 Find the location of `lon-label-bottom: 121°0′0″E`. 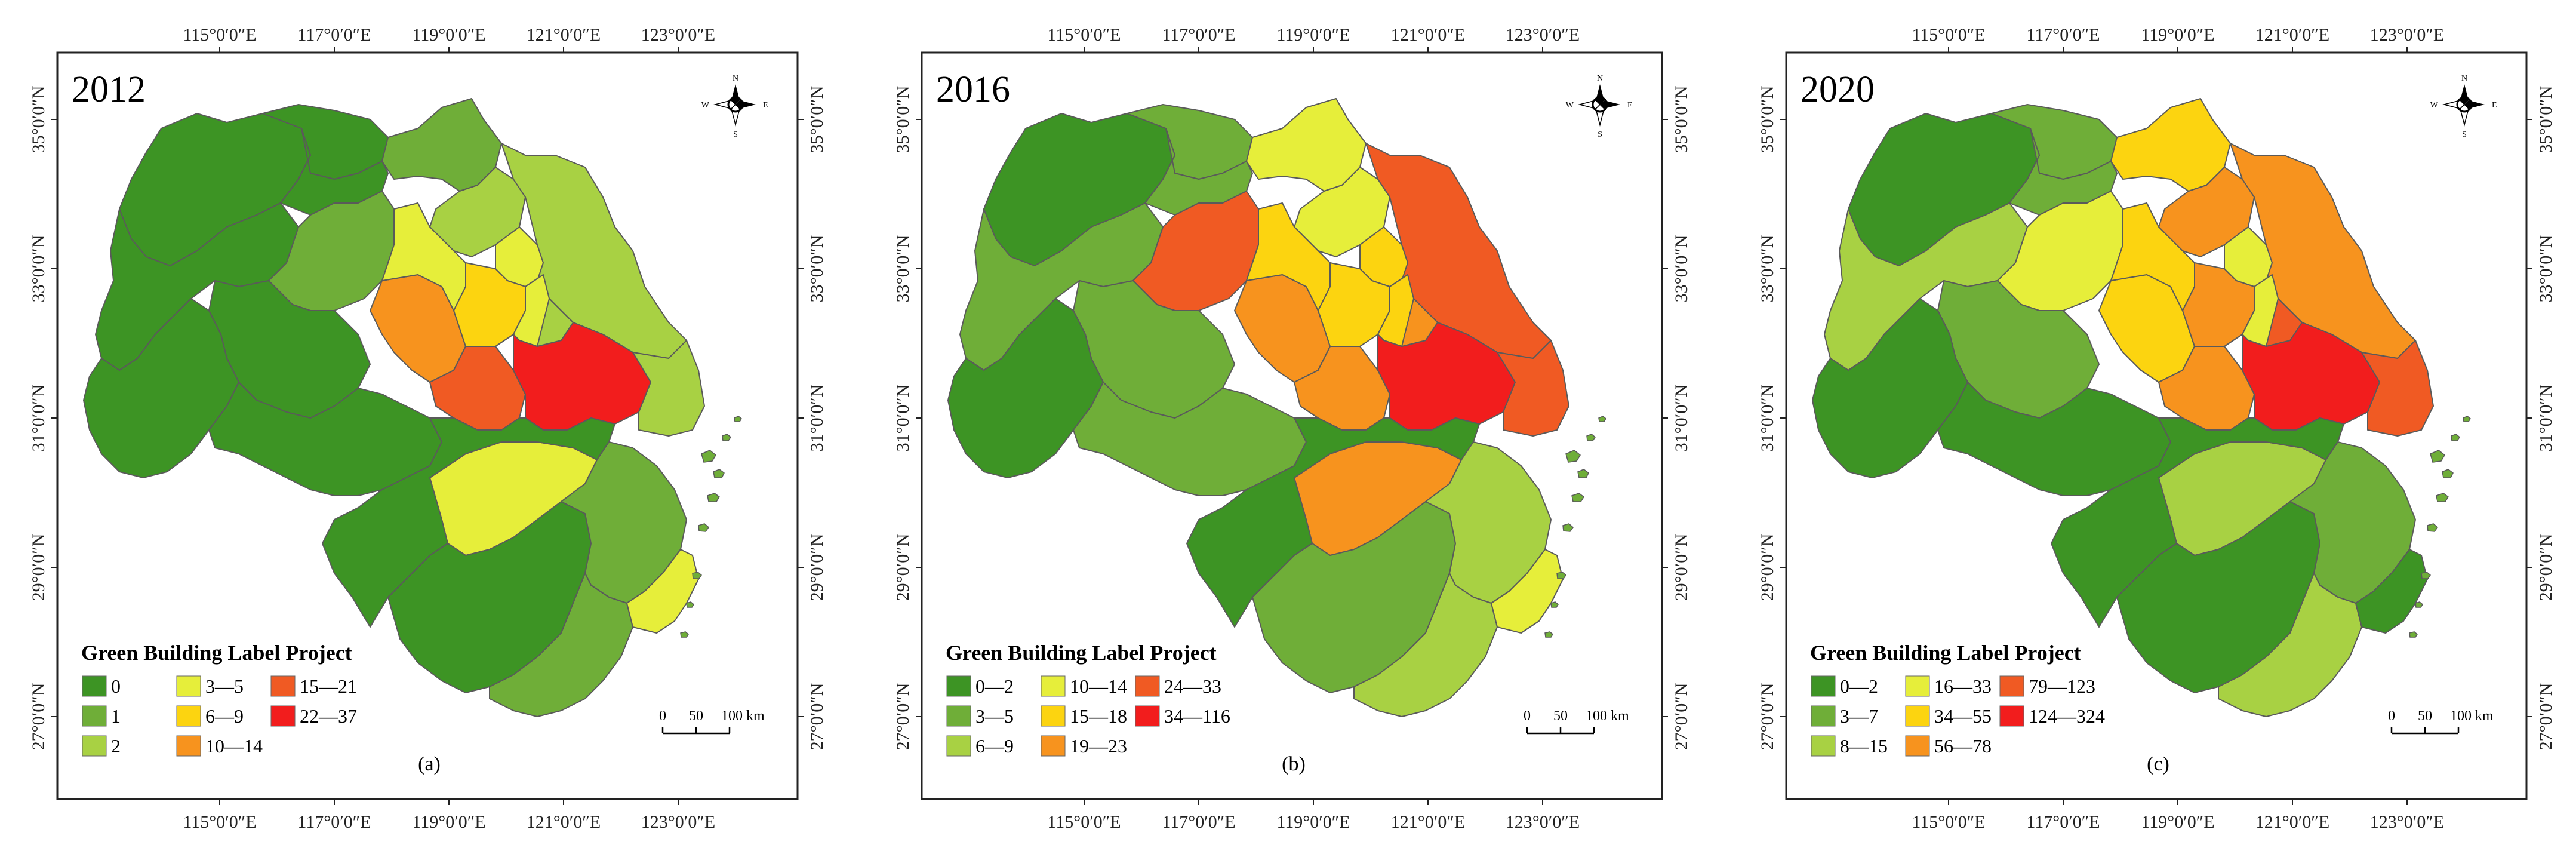

lon-label-bottom: 121°0′0″E is located at coordinates (564, 822).